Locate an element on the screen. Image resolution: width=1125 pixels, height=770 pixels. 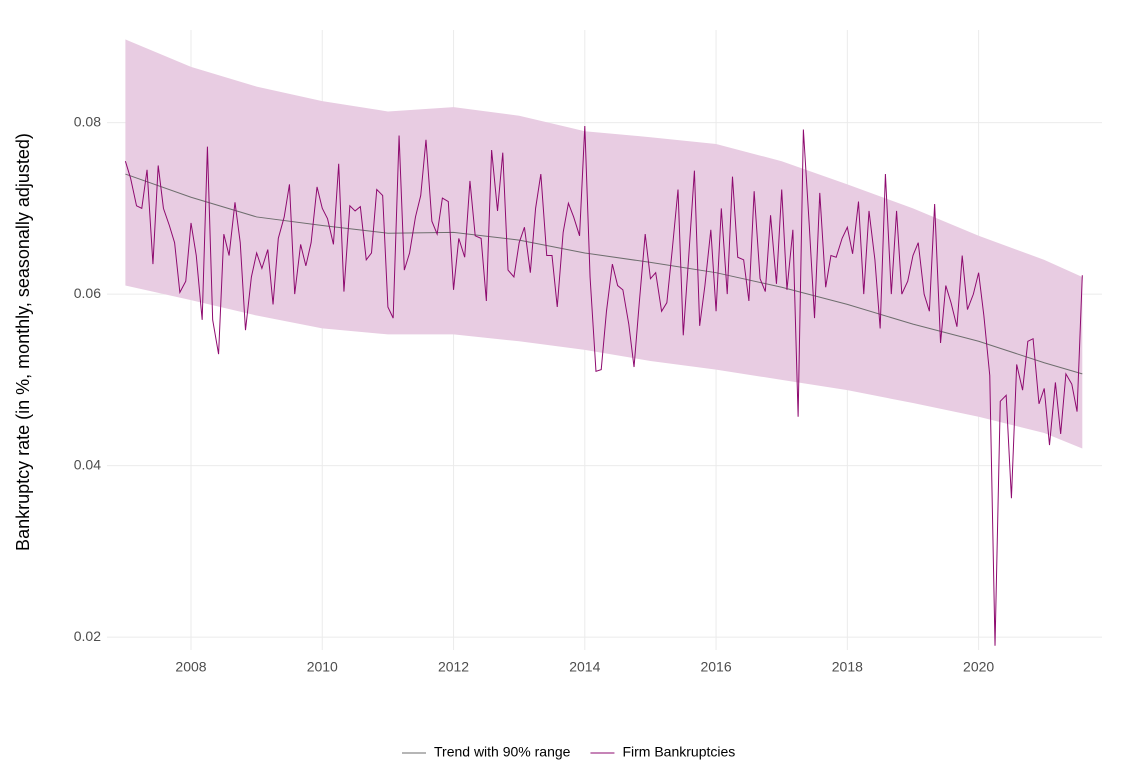
y-tick-label: 0.02 is located at coordinates (87, 636).